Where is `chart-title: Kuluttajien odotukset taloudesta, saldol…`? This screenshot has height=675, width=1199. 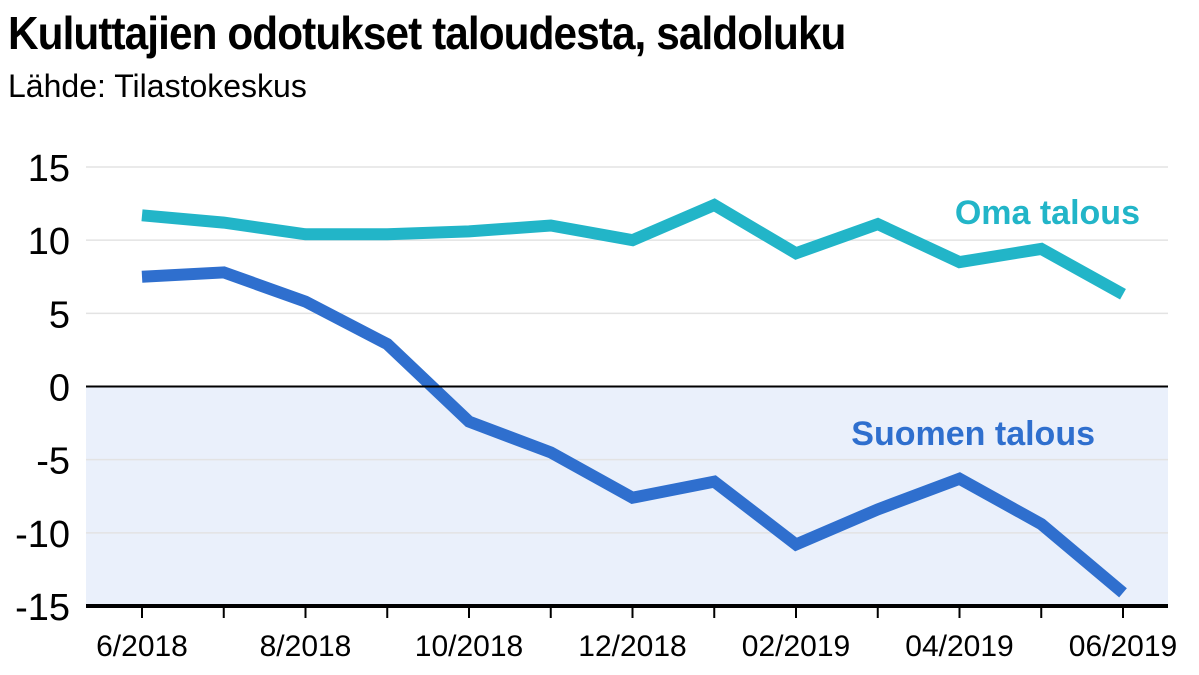
chart-title: Kuluttajien odotukset taloudesta, saldol… is located at coordinates (427, 33).